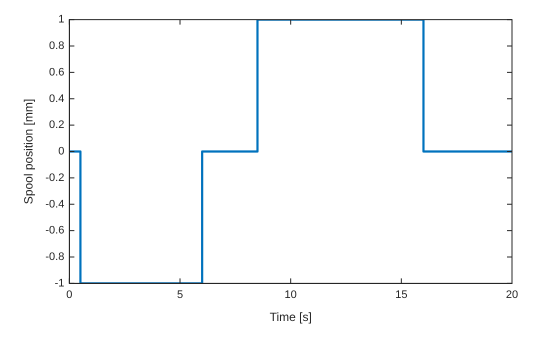 Image resolution: width=560 pixels, height=337 pixels. I want to click on y-tick-label: -0.4, so click(54, 204).